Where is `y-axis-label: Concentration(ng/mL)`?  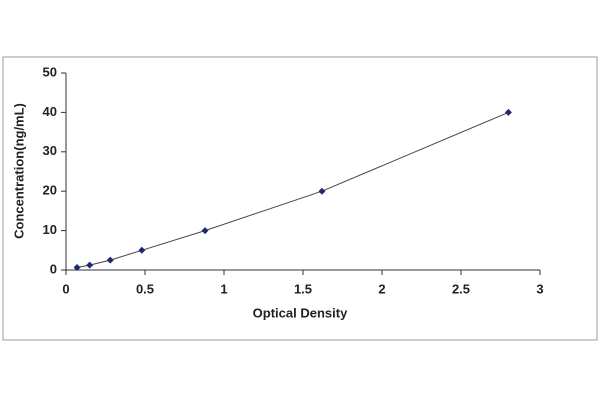
y-axis-label: Concentration(ng/mL) is located at coordinates (18, 171).